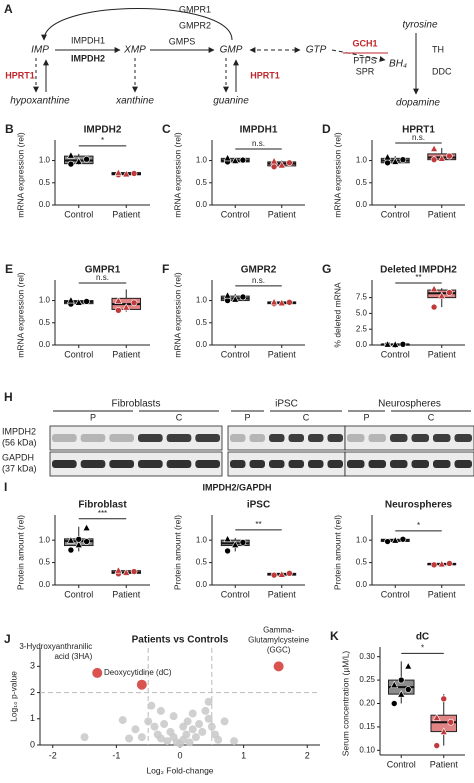 This screenshot has height=783, width=474. I want to click on y-tick-label: 1, so click(32, 718).